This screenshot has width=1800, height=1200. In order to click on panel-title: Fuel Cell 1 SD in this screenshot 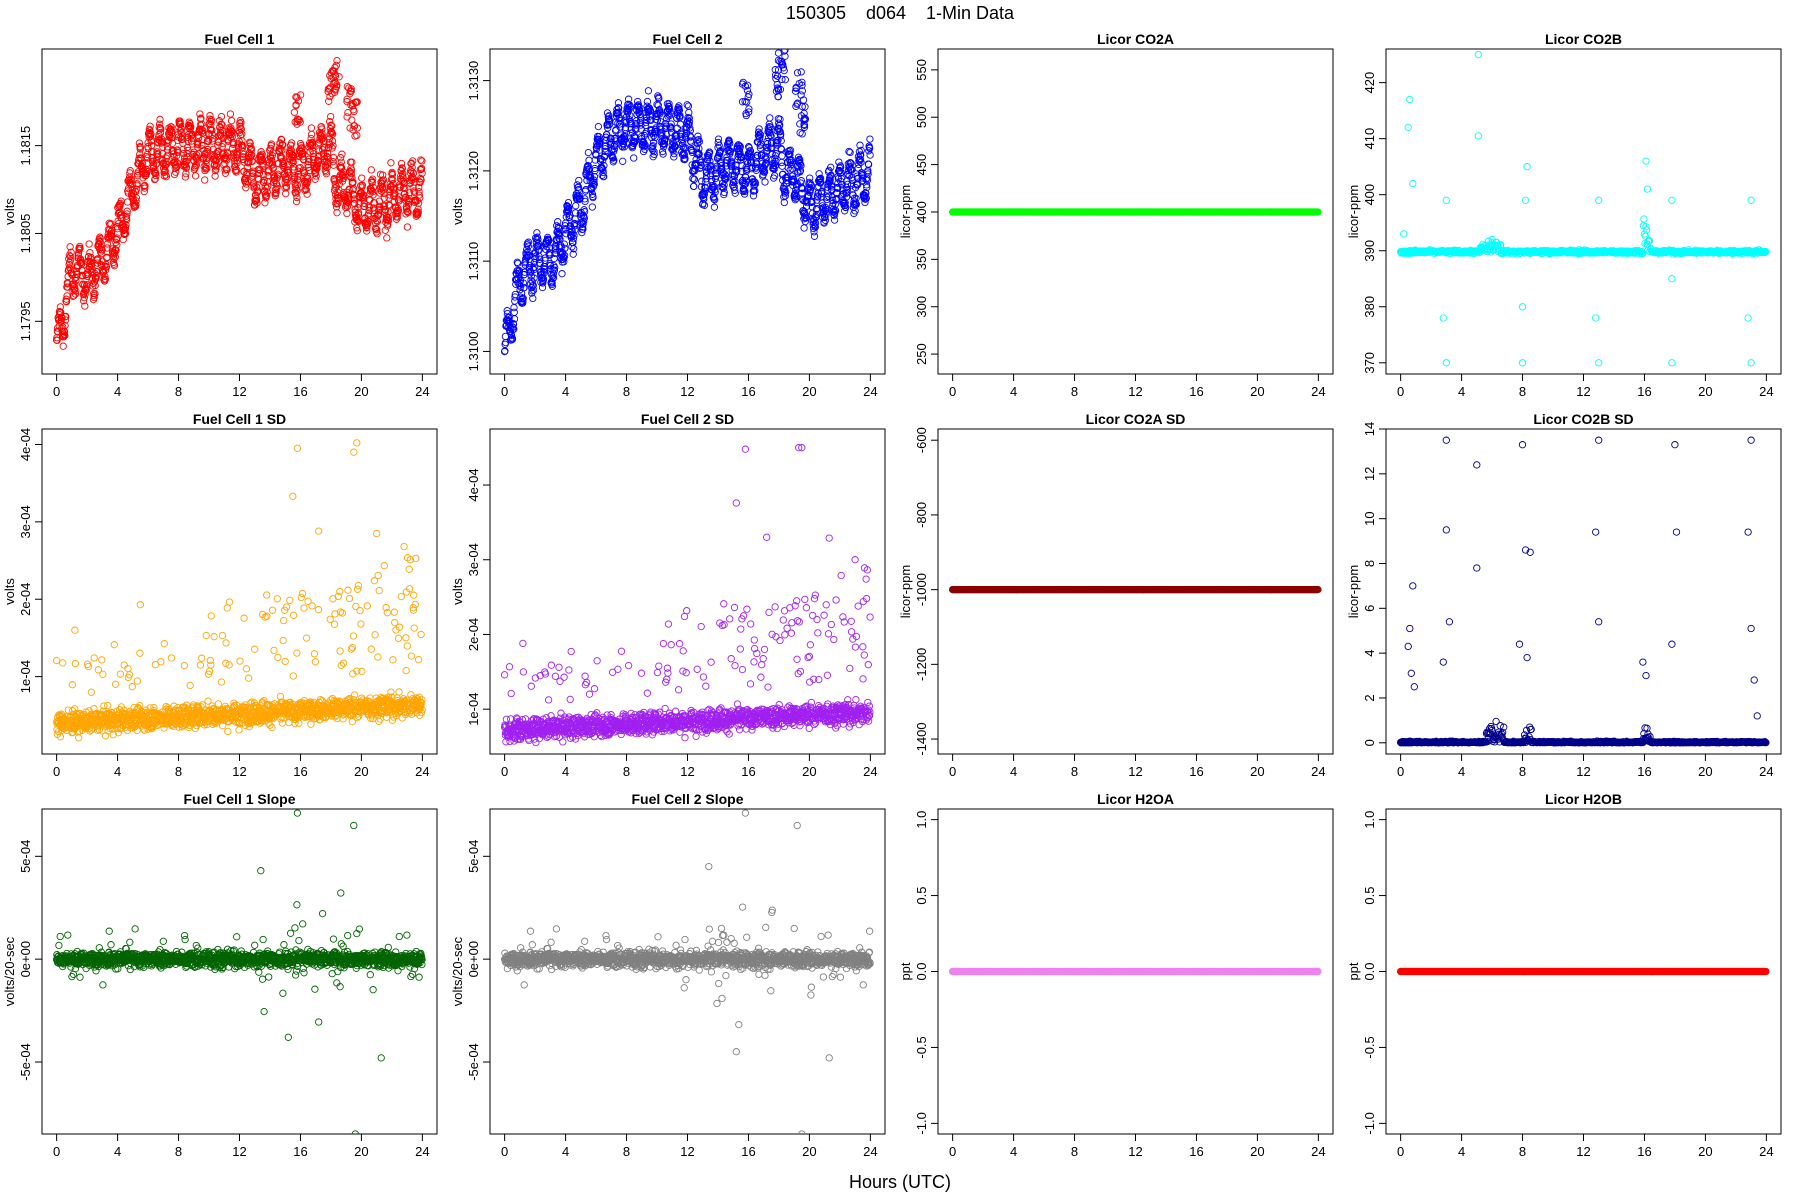, I will do `click(239, 419)`.